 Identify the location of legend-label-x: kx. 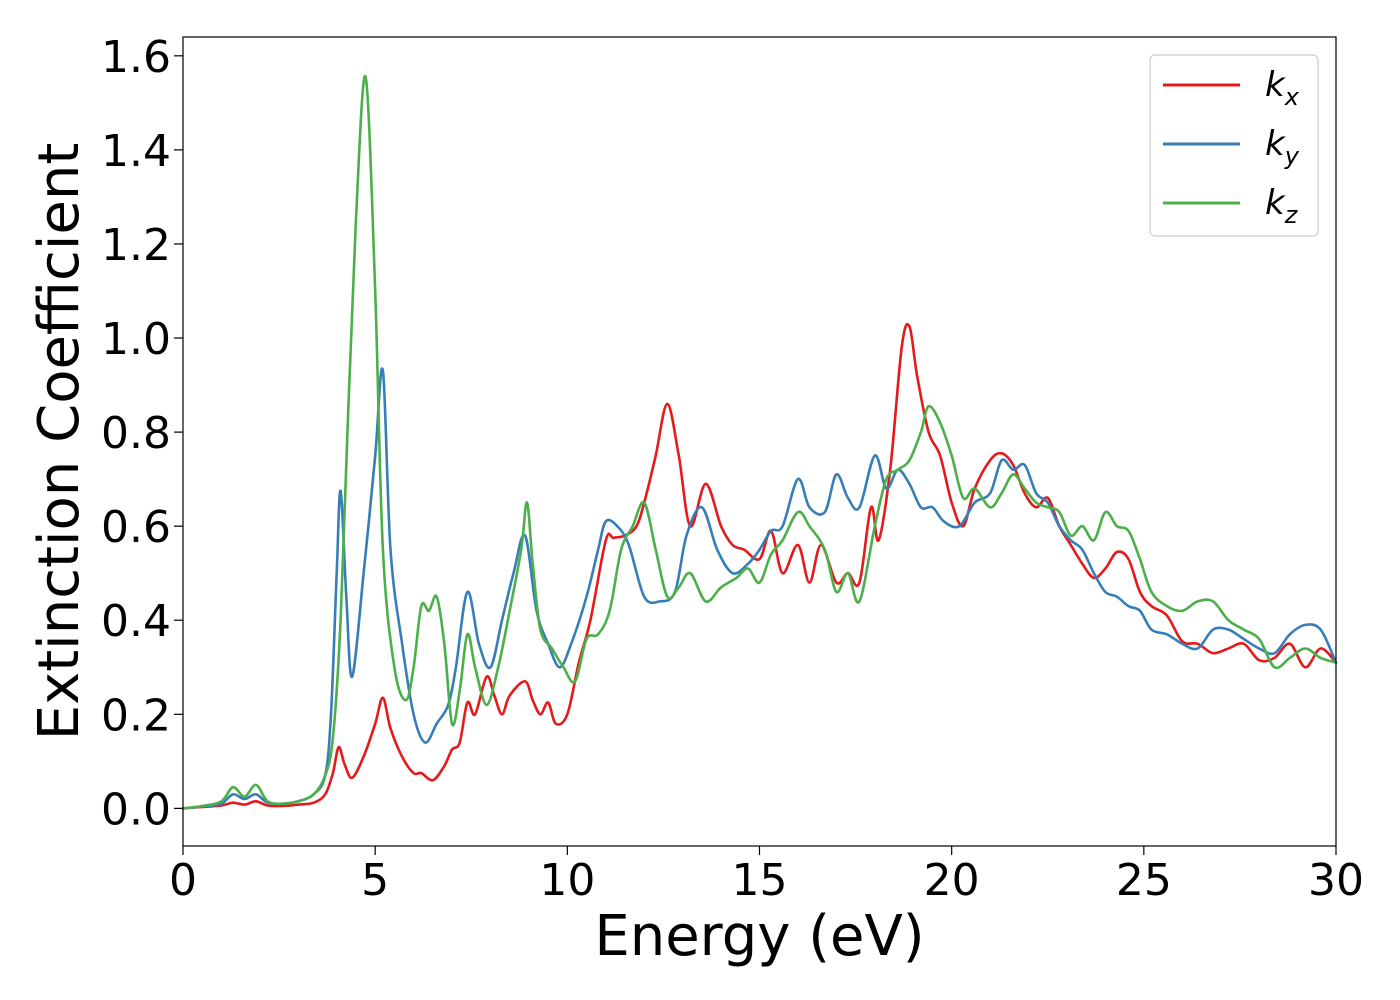
(1282, 88).